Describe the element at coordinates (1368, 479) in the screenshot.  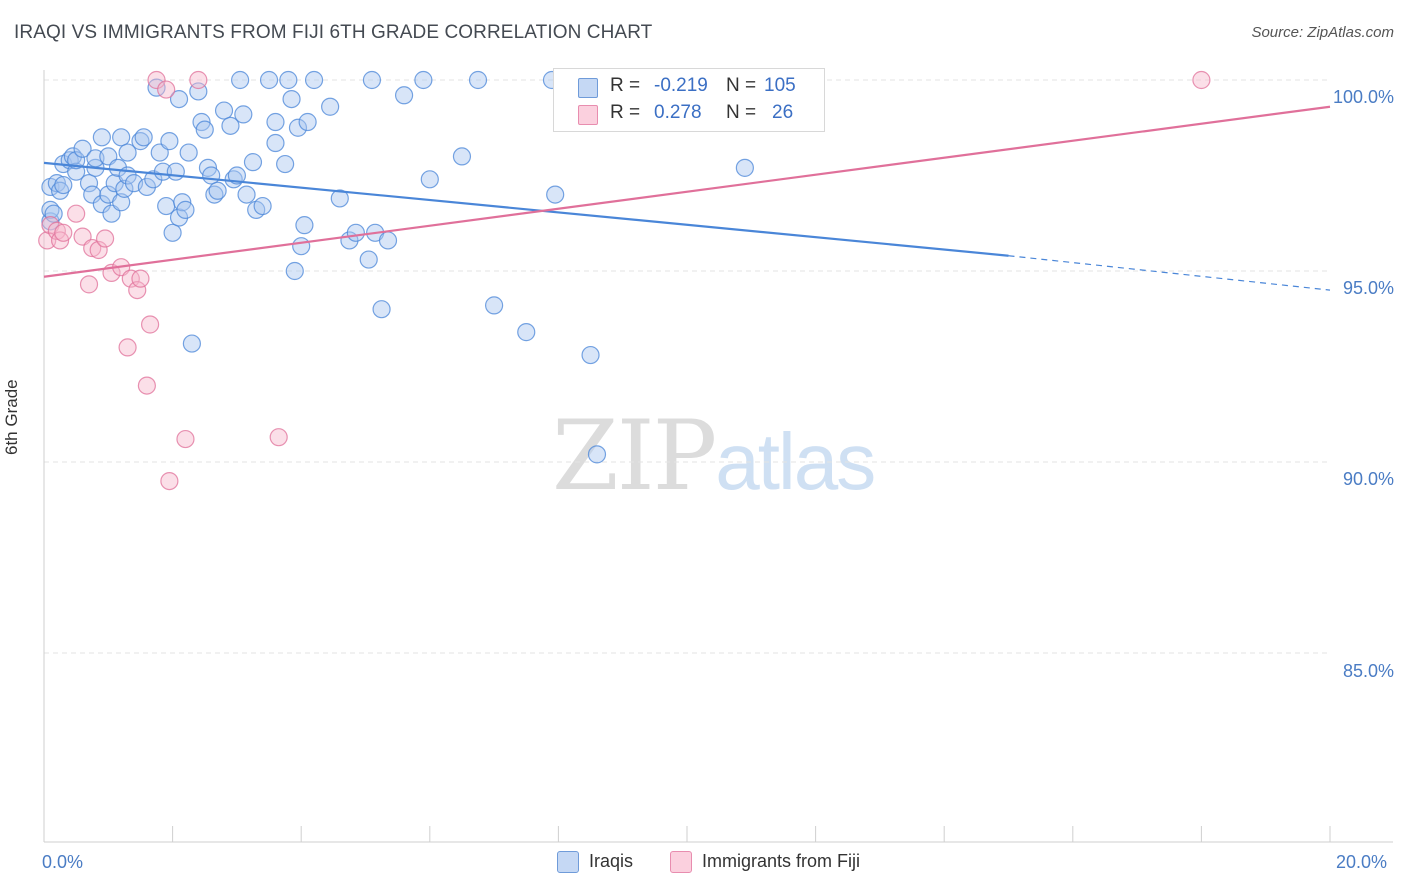
I see `y-tick-label-90: 90.0%` at that location.